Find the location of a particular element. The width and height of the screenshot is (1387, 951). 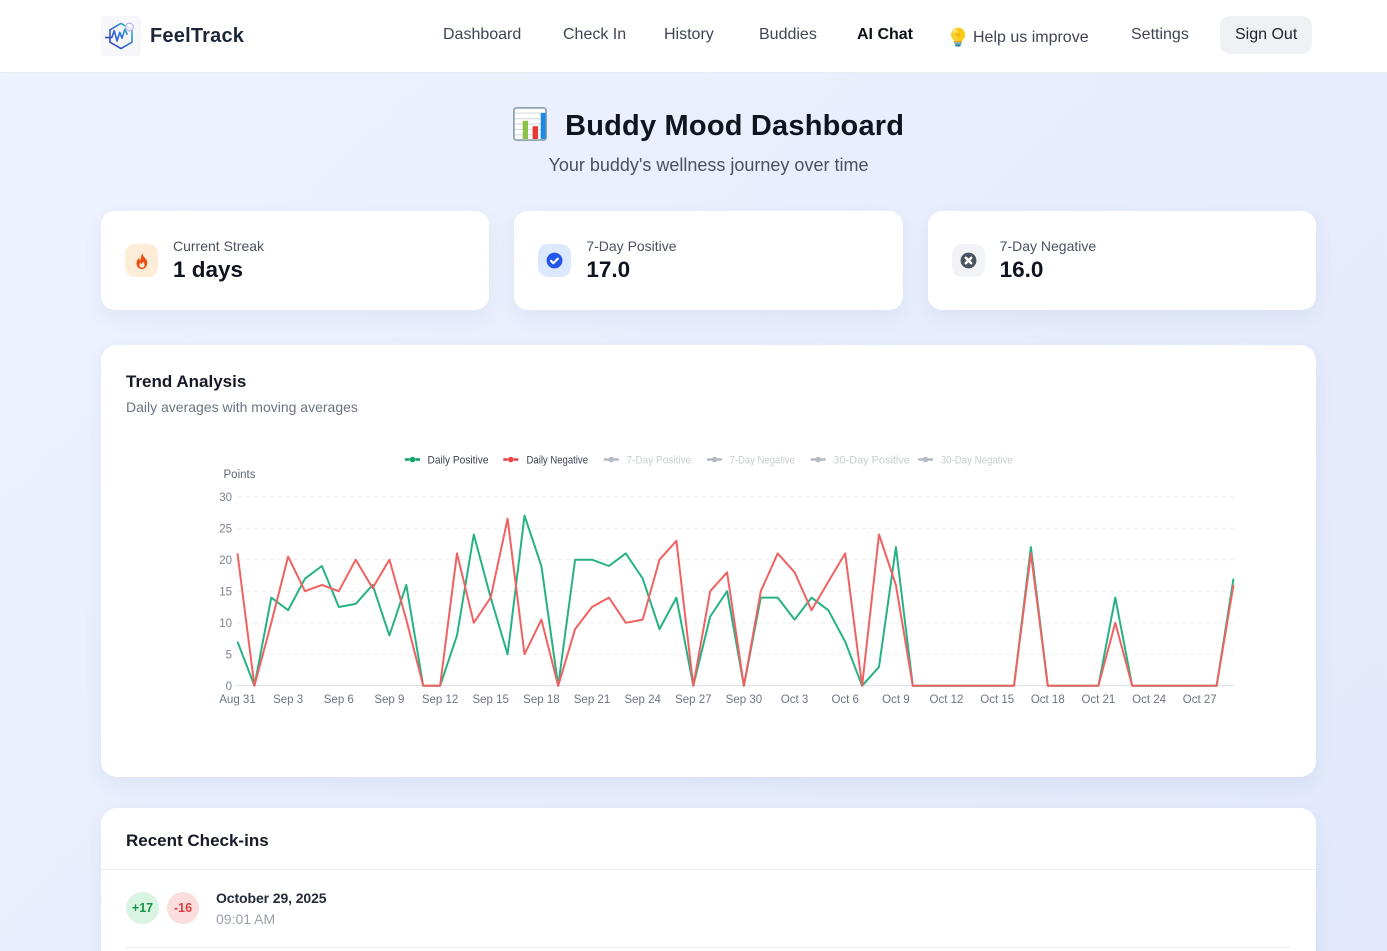

svg-text: Aug 31 is located at coordinates (237, 700).